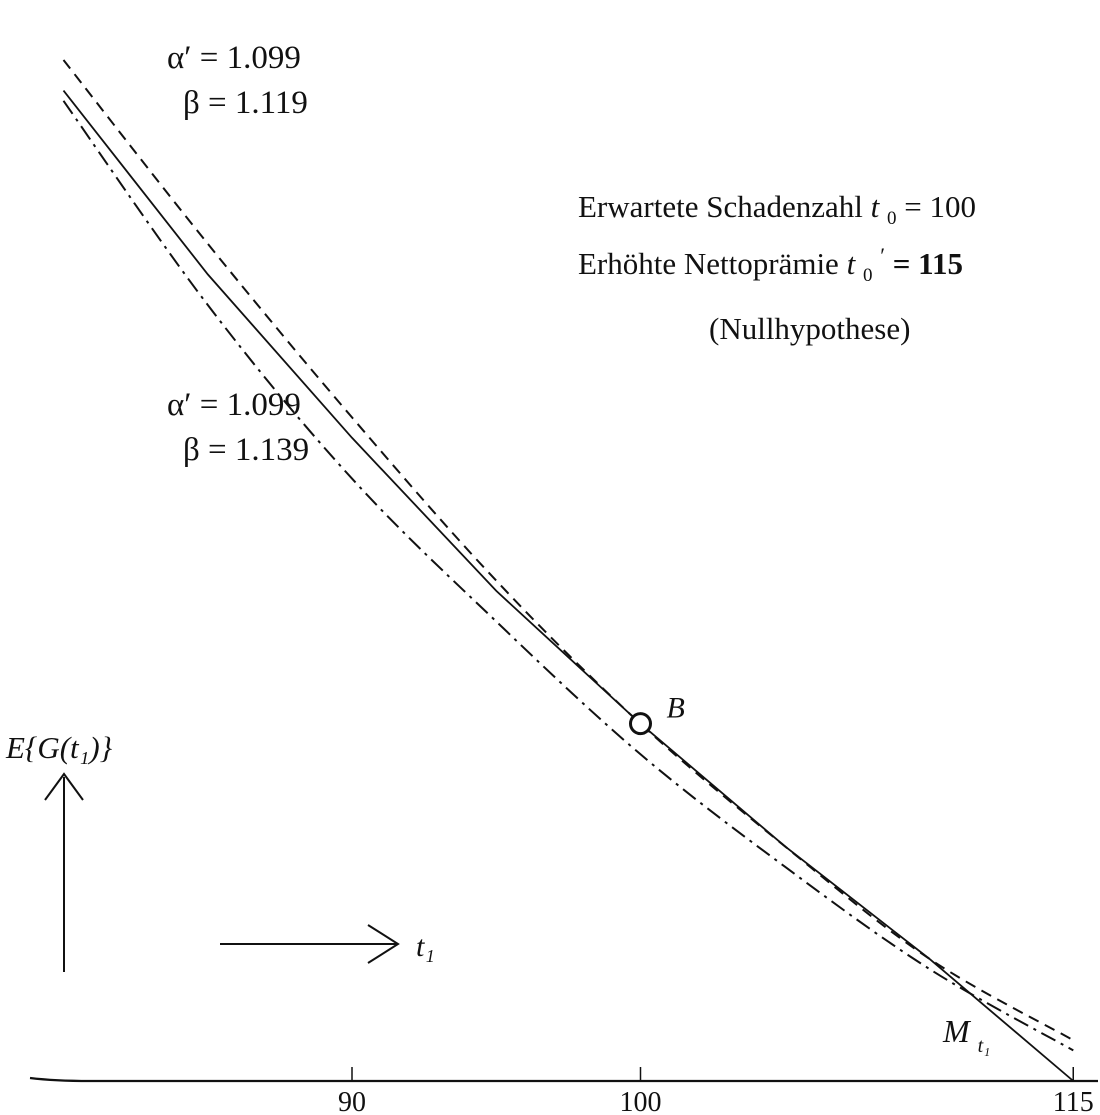 The width and height of the screenshot is (1100, 1115). What do you see at coordinates (352, 1101) in the screenshot?
I see `x-tick-label: 90` at bounding box center [352, 1101].